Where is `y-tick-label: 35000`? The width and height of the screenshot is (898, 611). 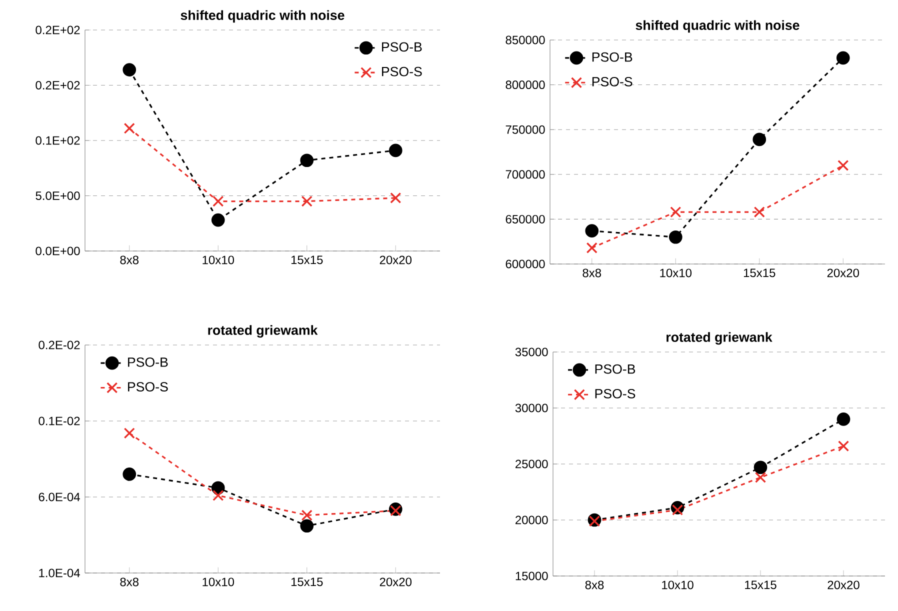 y-tick-label: 35000 is located at coordinates (531, 352).